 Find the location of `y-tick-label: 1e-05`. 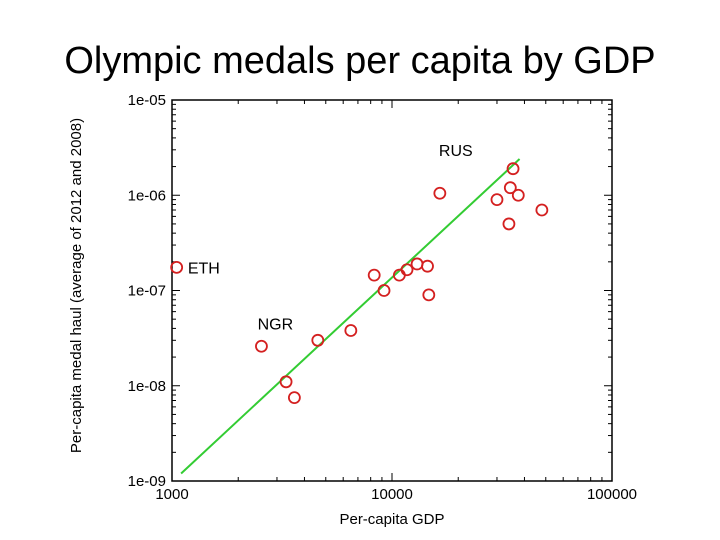

y-tick-label: 1e-05 is located at coordinates (147, 100).